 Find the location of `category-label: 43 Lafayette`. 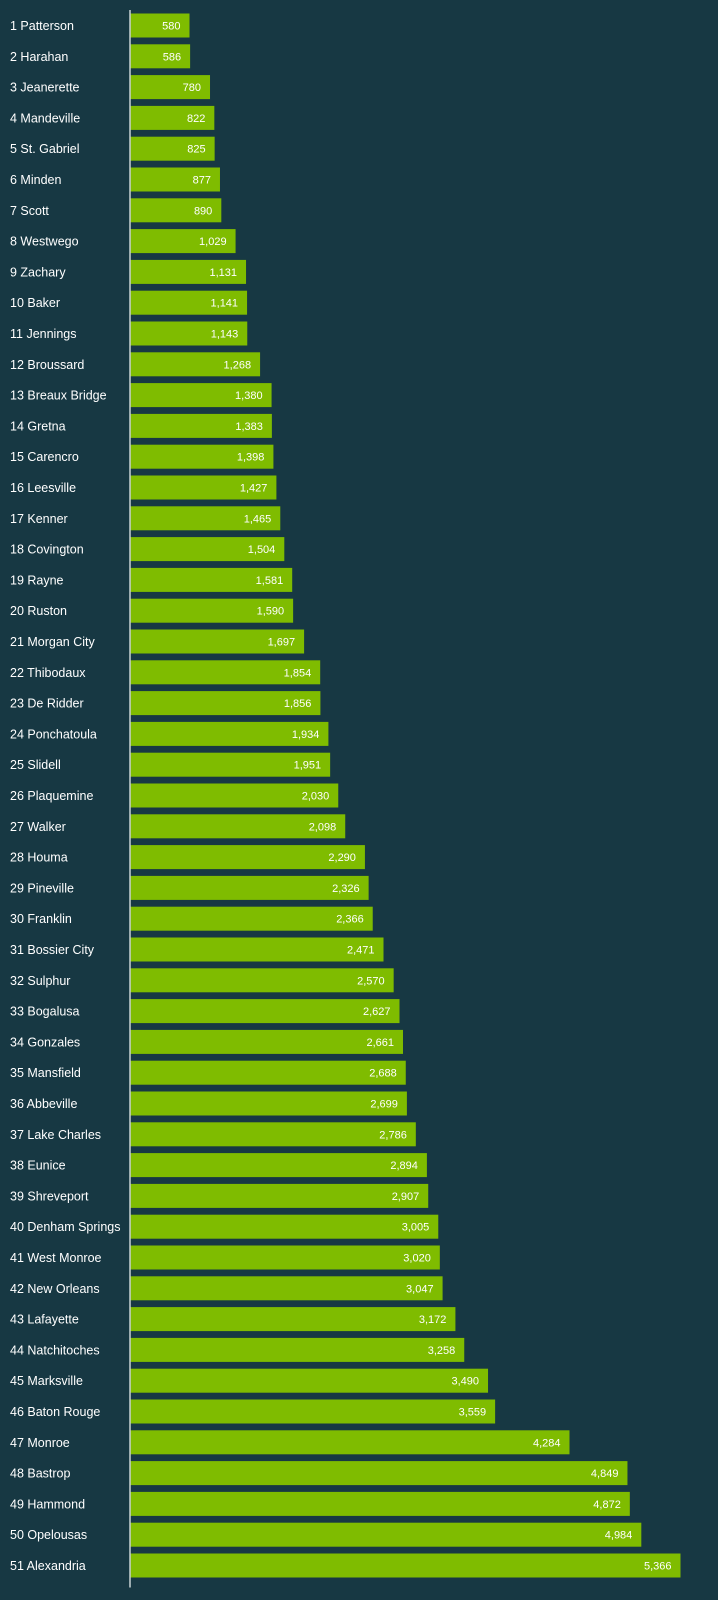

category-label: 43 Lafayette is located at coordinates (44, 1320).